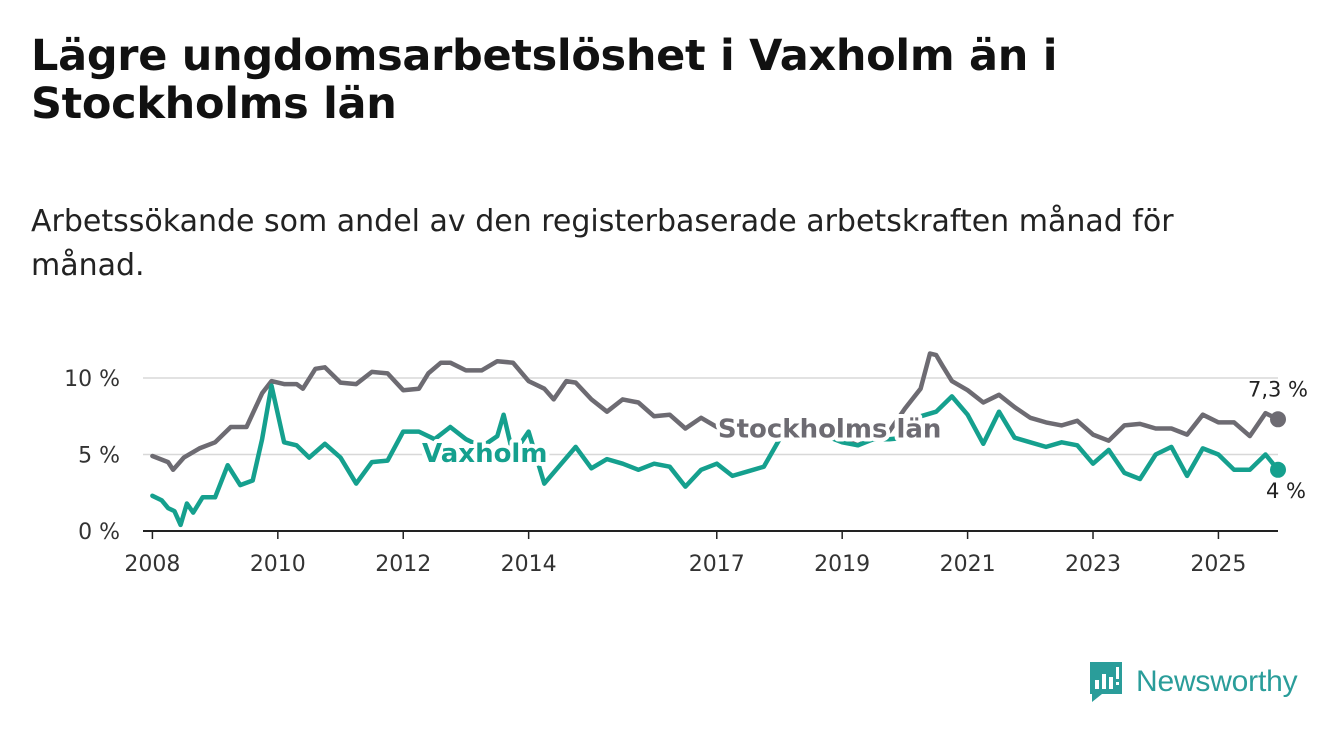 This screenshot has width=1340, height=734. I want to click on end-point-vaxholm, so click(1278, 469).